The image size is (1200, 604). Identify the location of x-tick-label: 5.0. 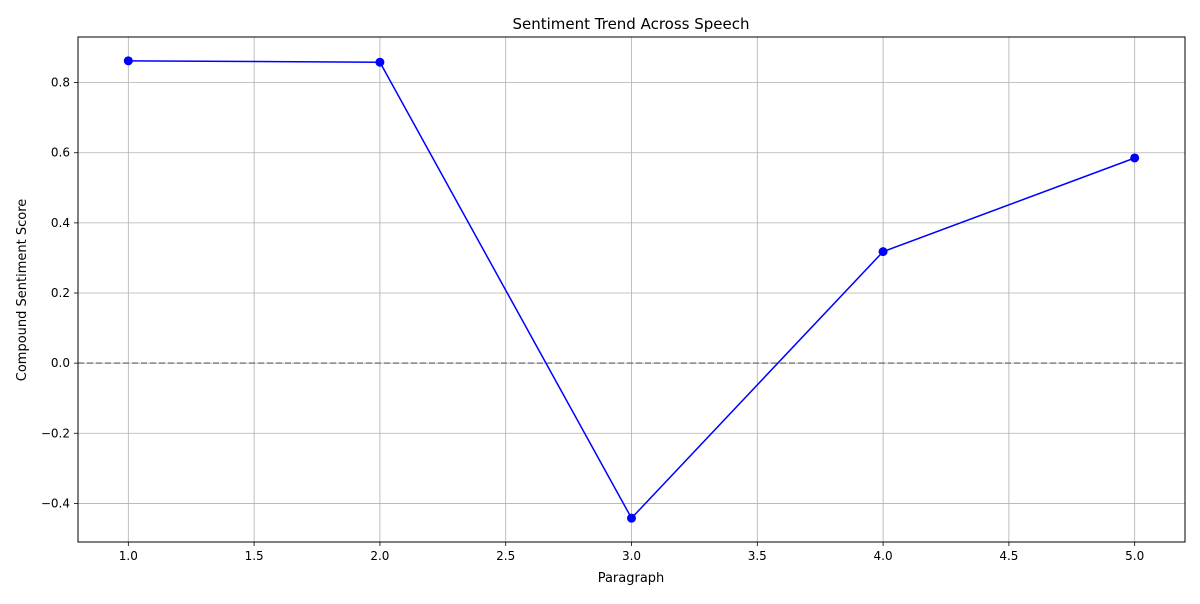
(1134, 556).